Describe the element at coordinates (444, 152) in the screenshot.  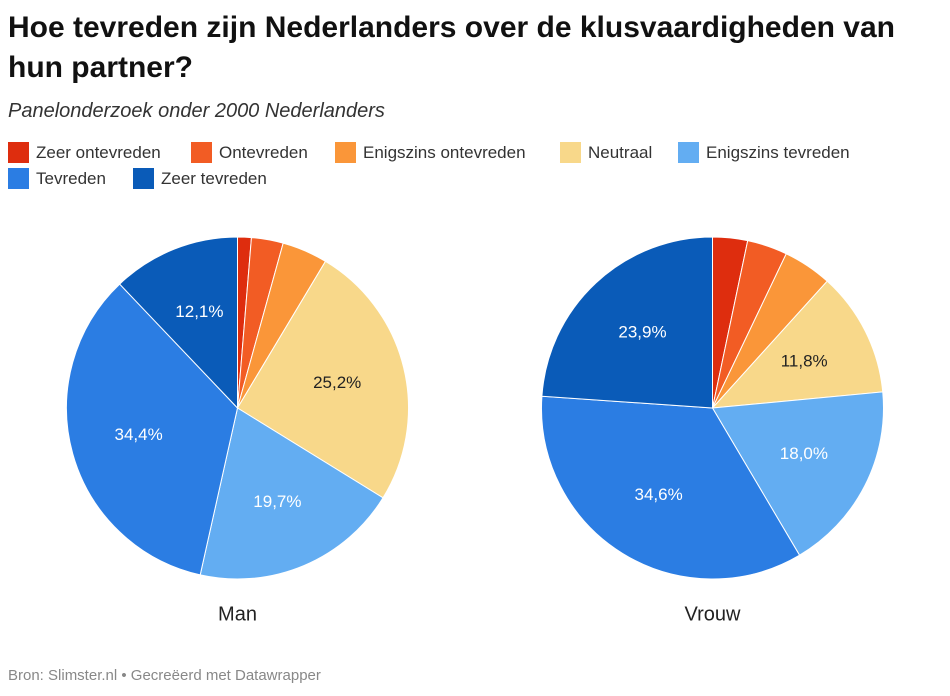
I see `legend-label-enigszins-ontevreden: Enigszins ontevreden` at that location.